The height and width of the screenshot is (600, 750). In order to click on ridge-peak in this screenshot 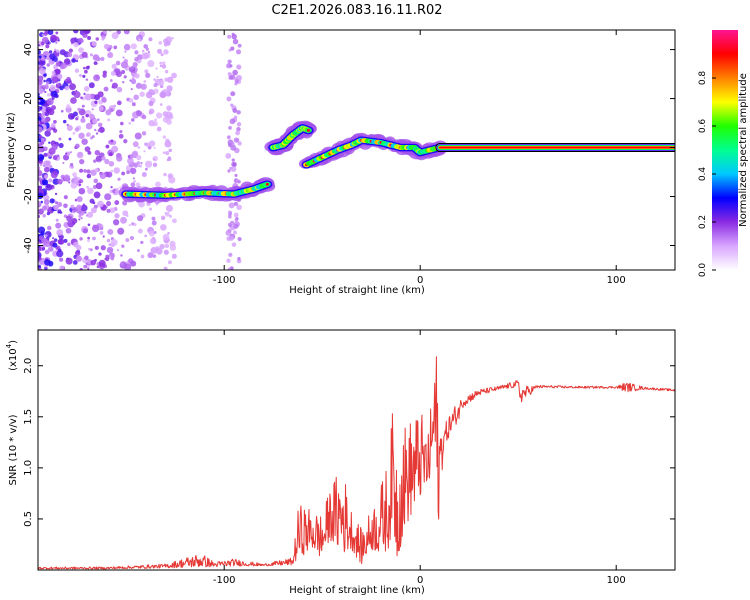, I will do `click(308, 130)`.